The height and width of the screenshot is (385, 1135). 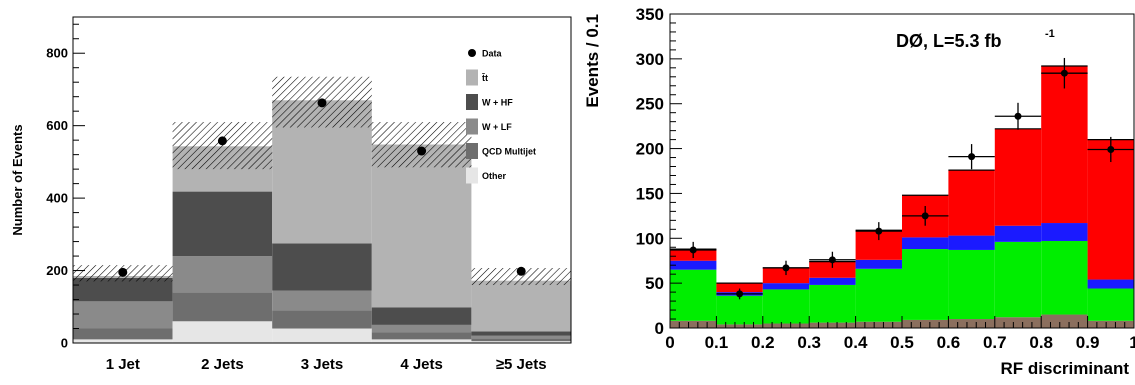 I want to click on data-point-1-jet, so click(x=123, y=272).